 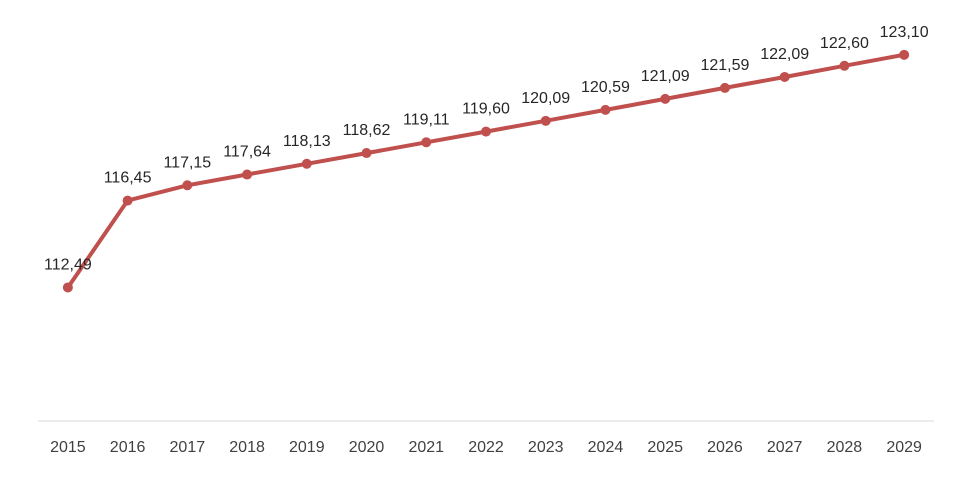 I want to click on data-point-2019, so click(x=306, y=163).